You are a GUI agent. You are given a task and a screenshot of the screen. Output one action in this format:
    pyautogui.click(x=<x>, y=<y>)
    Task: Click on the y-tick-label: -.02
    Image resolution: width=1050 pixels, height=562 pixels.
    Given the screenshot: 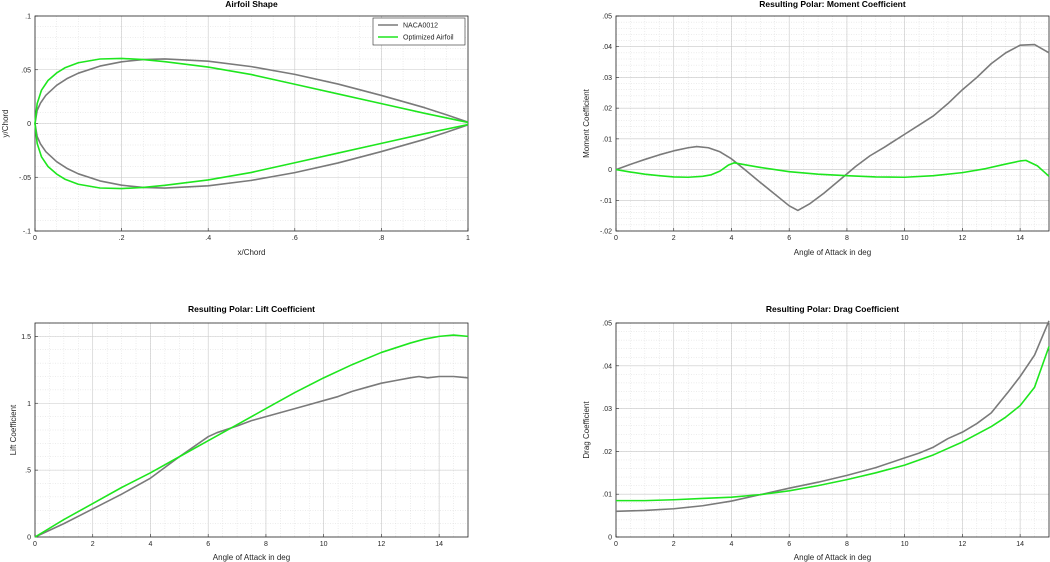 What is the action you would take?
    pyautogui.click(x=606, y=232)
    